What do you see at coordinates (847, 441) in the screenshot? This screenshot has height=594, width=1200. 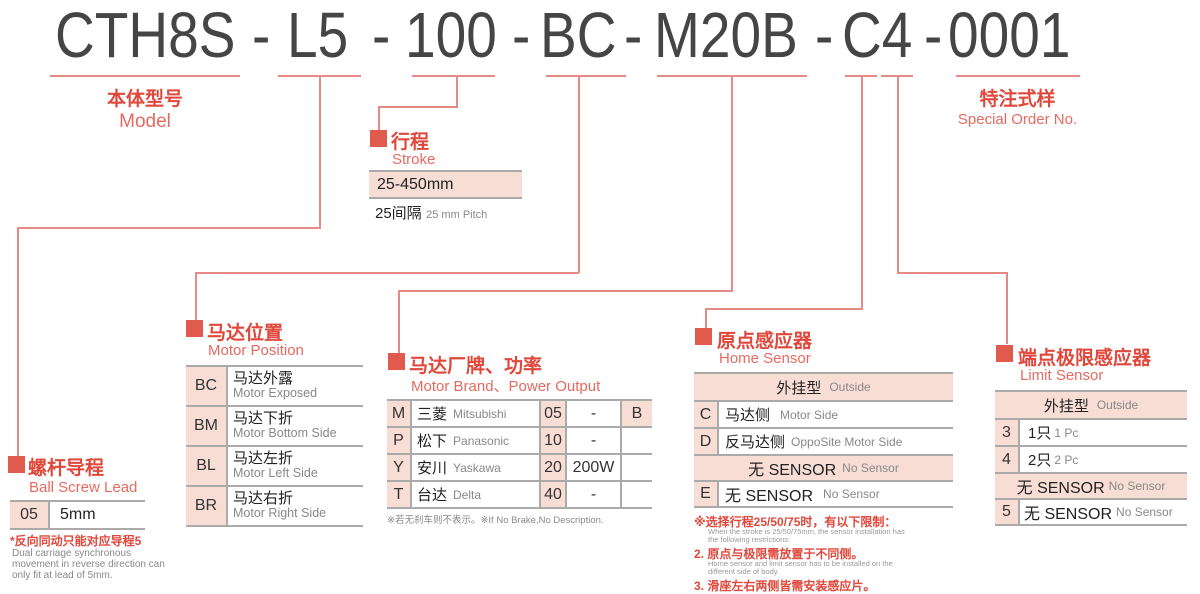 I see `en-label: OppoSite Motor Side` at bounding box center [847, 441].